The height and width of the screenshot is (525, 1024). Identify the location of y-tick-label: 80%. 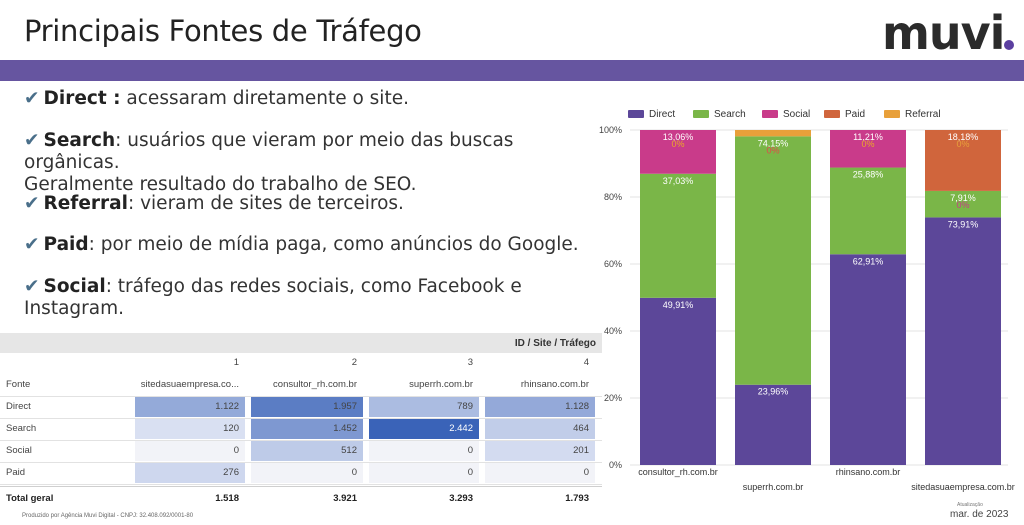
(613, 197).